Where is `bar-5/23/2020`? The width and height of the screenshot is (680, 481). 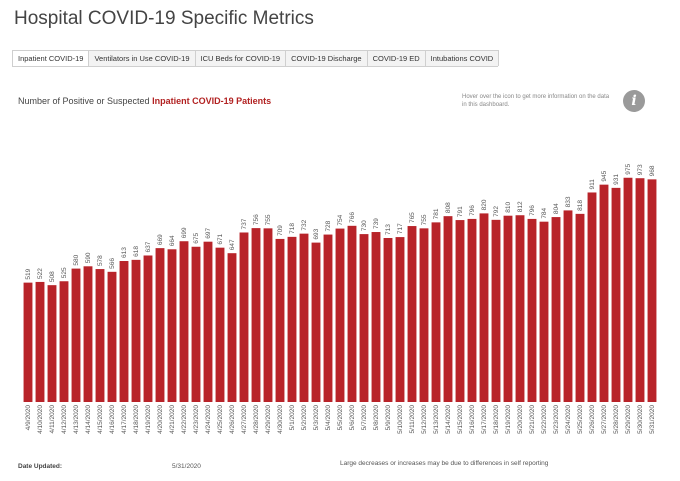
bar-5/23/2020 is located at coordinates (556, 309).